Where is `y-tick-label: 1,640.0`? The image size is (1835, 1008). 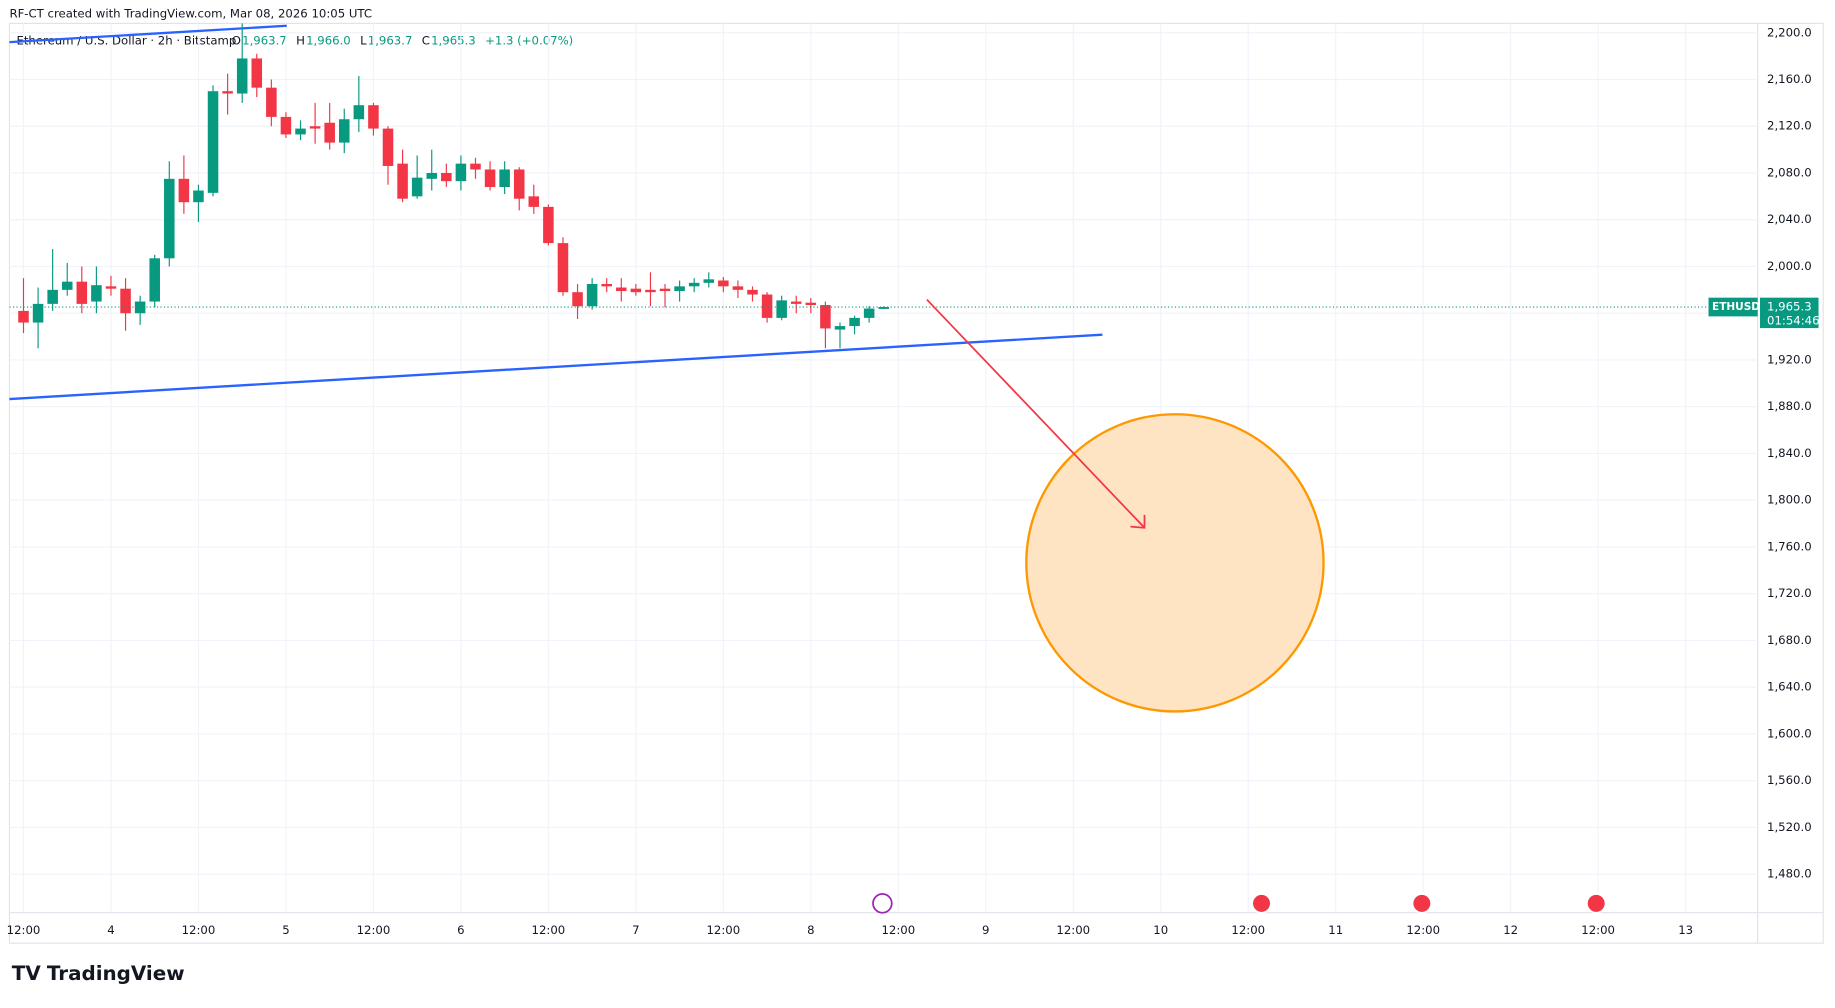
y-tick-label: 1,640.0 is located at coordinates (1789, 687).